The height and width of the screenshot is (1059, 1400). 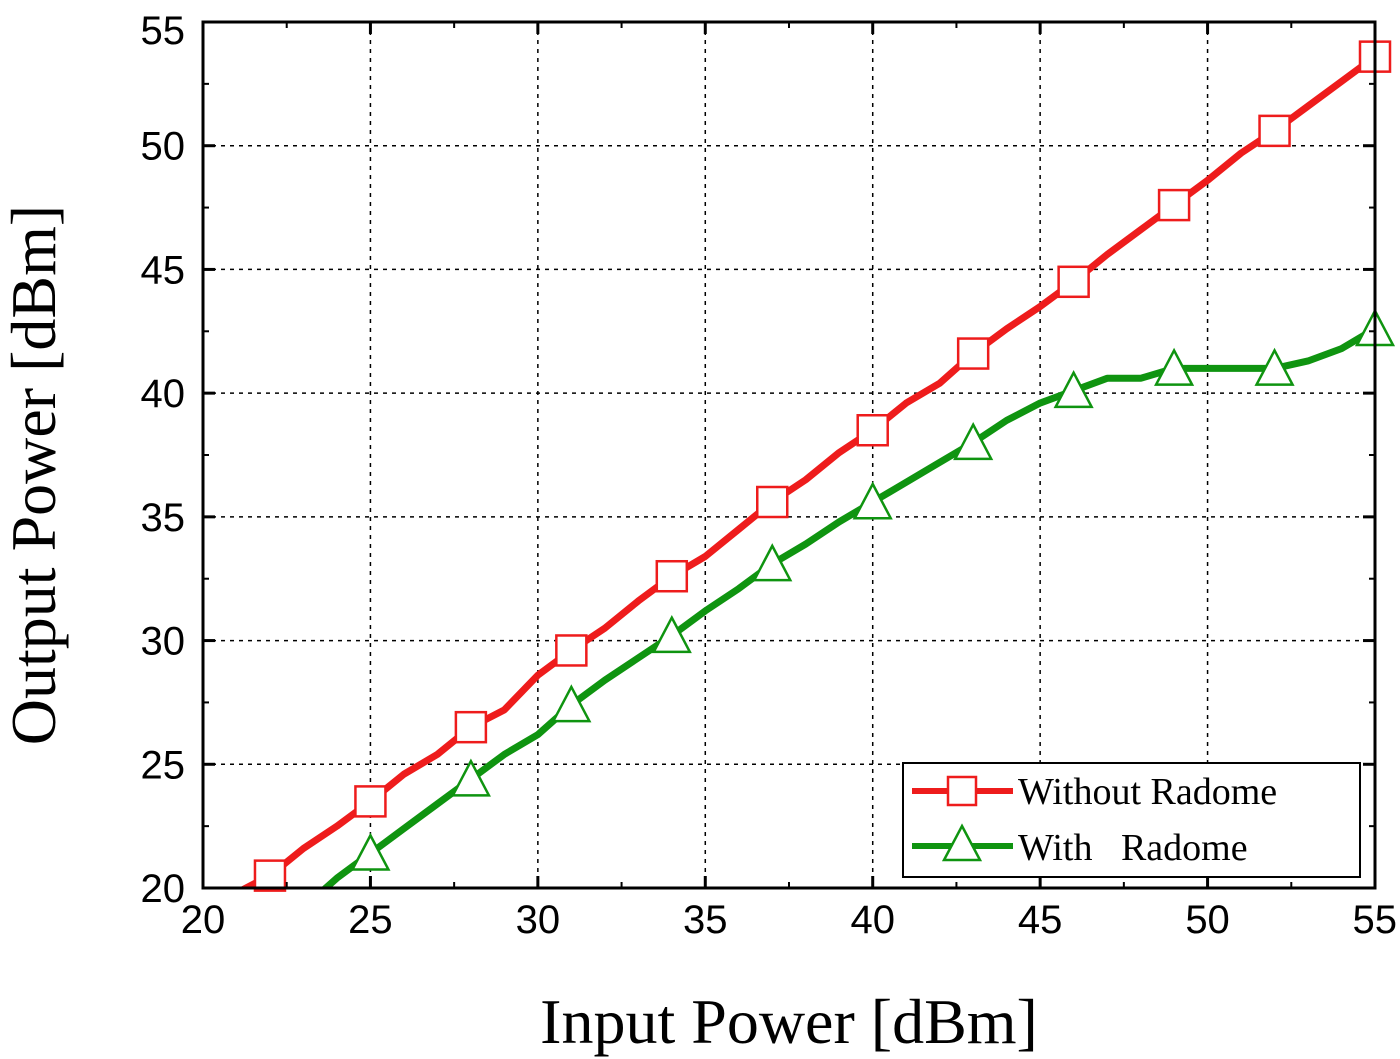 I want to click on y-tick-label: 45, so click(x=163, y=270).